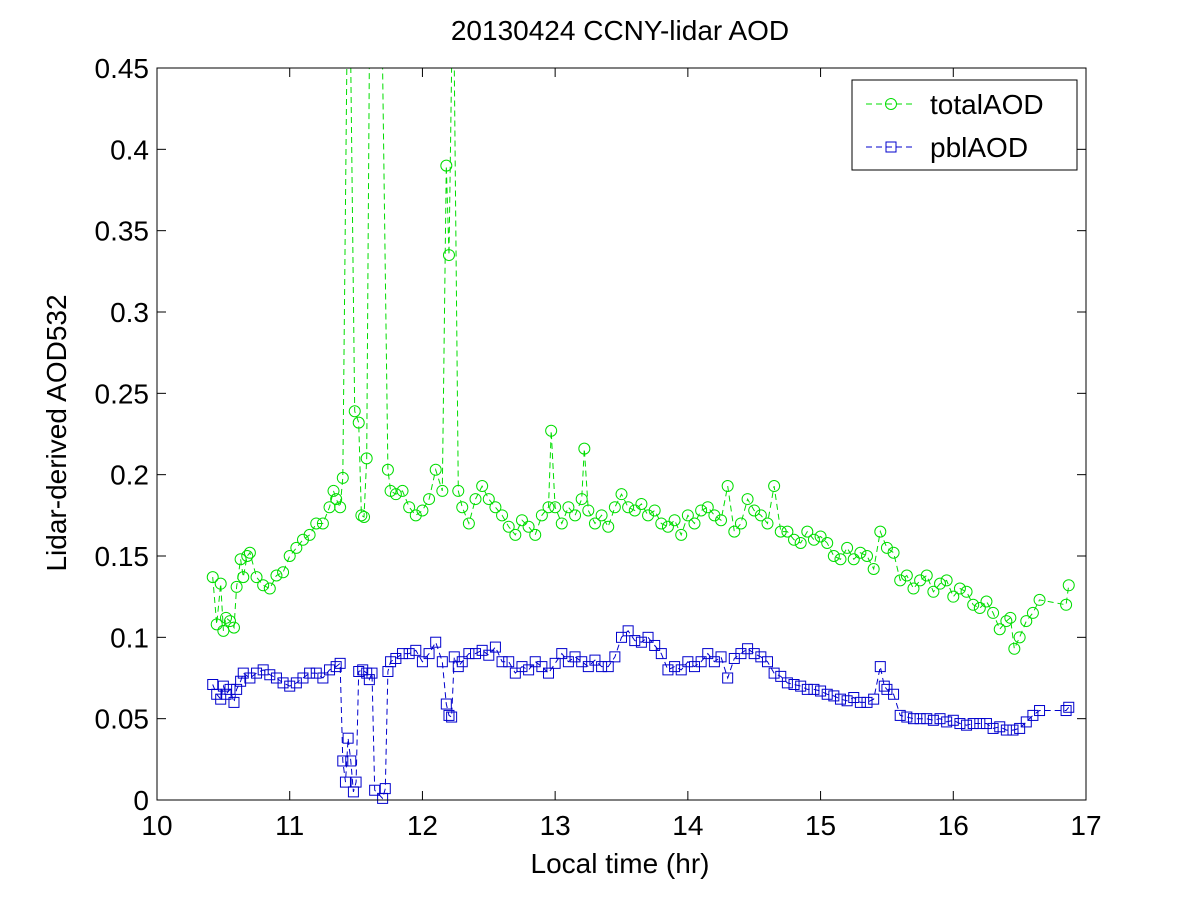 This screenshot has width=1200, height=900. What do you see at coordinates (687, 825) in the screenshot?
I see `x-tick-label: 14` at bounding box center [687, 825].